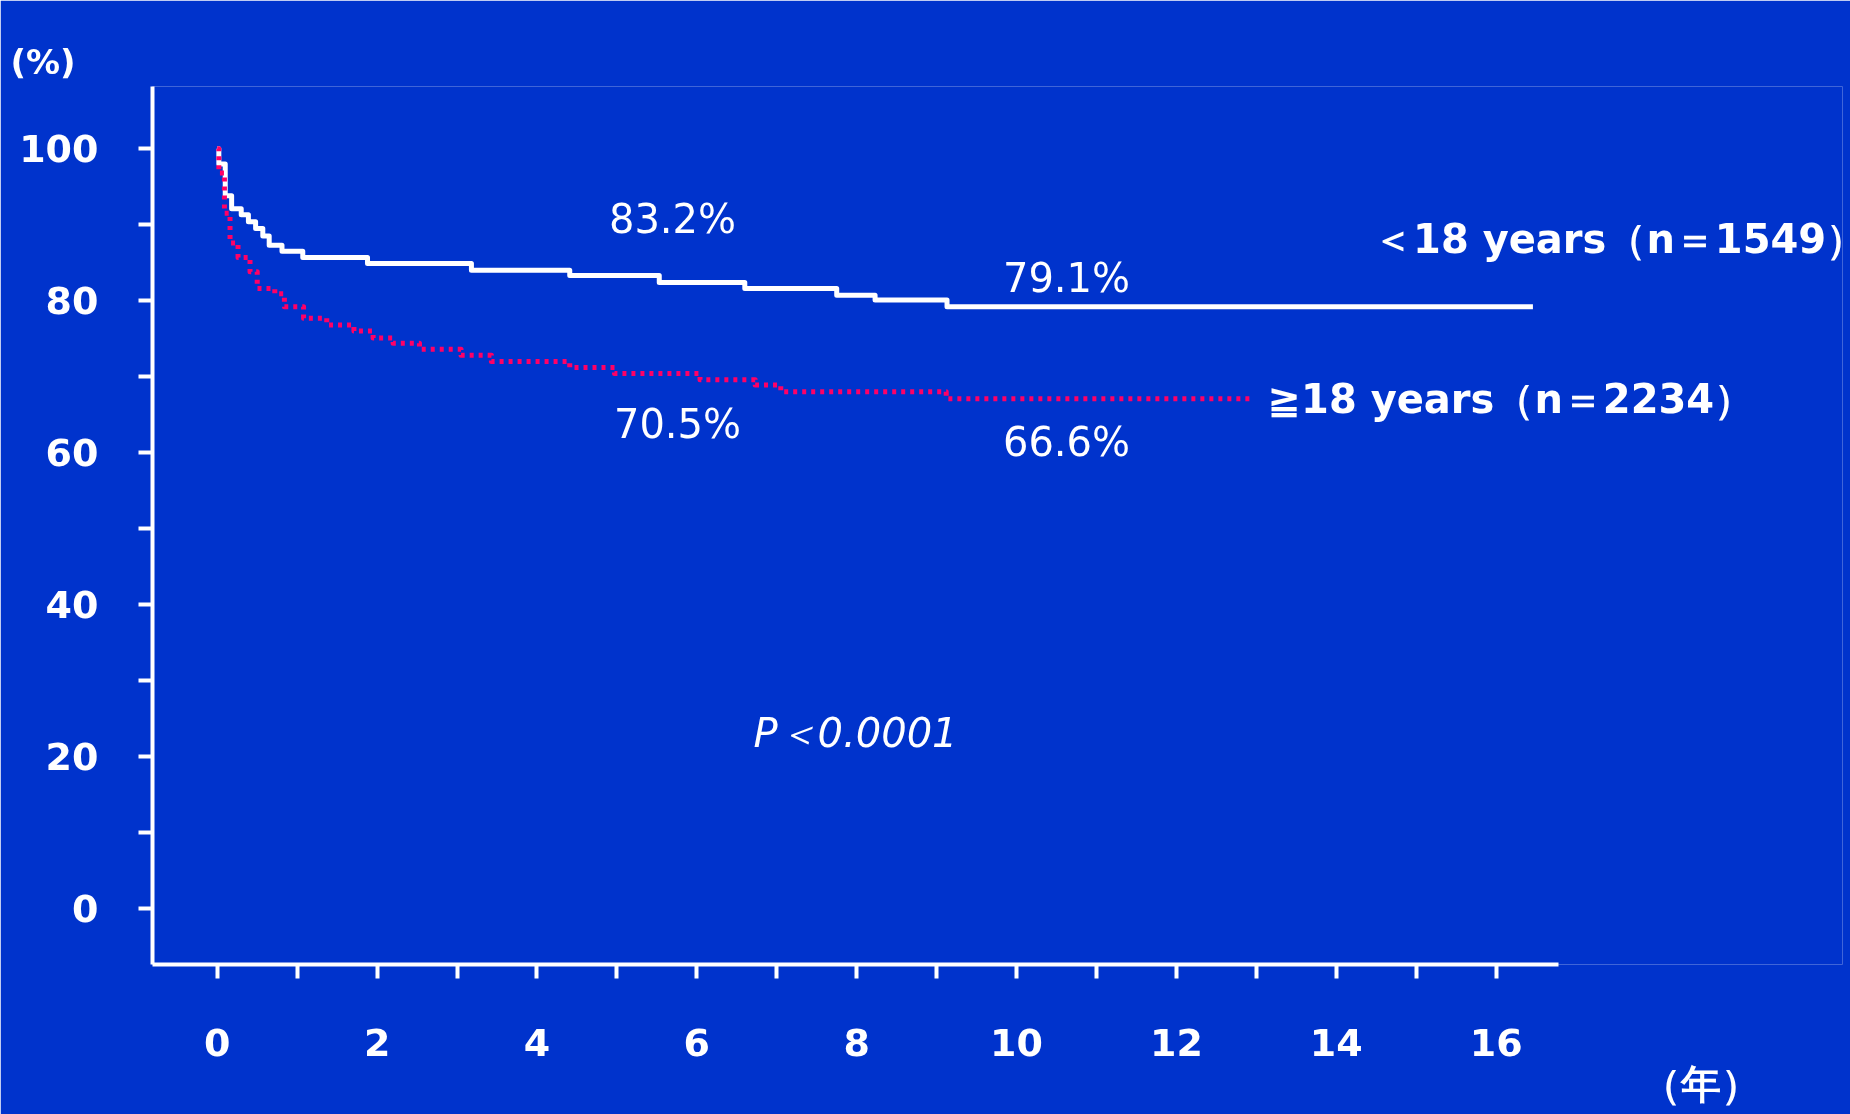 This screenshot has width=1850, height=1114. What do you see at coordinates (672, 218) in the screenshot?
I see `annotation: 83.2%` at bounding box center [672, 218].